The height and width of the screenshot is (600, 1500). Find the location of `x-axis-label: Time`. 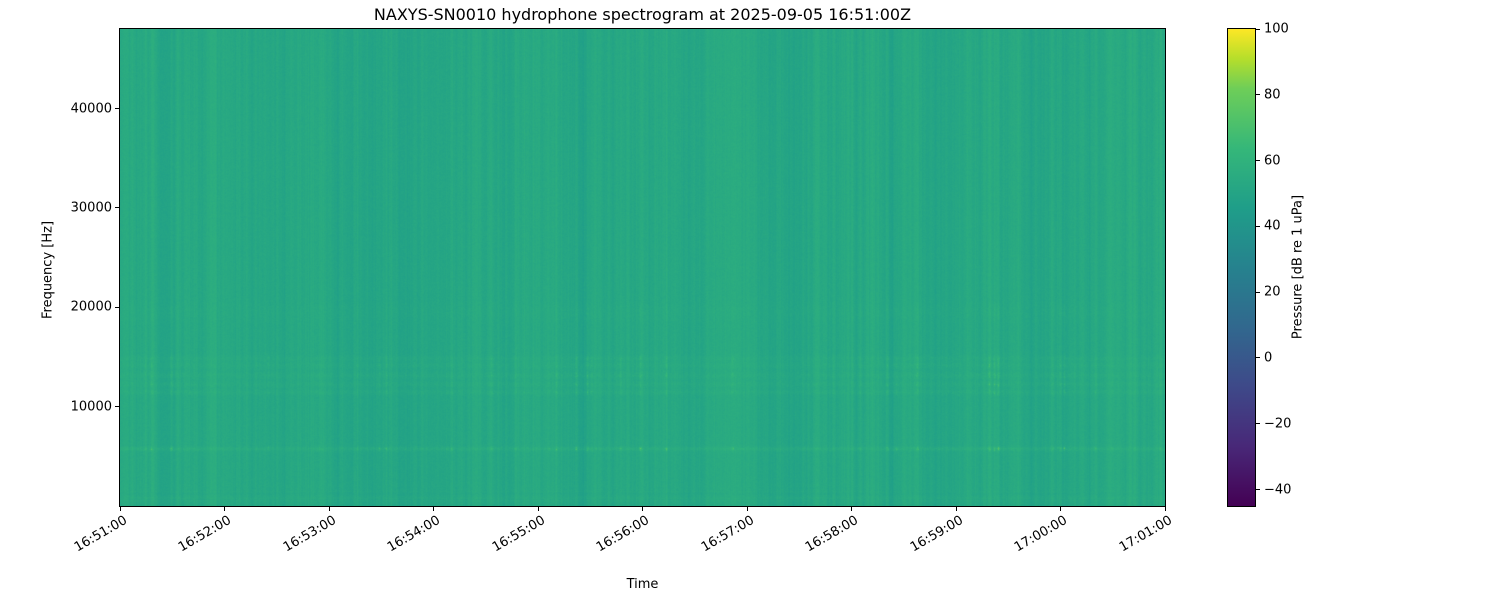

x-axis-label: Time is located at coordinates (642, 584).